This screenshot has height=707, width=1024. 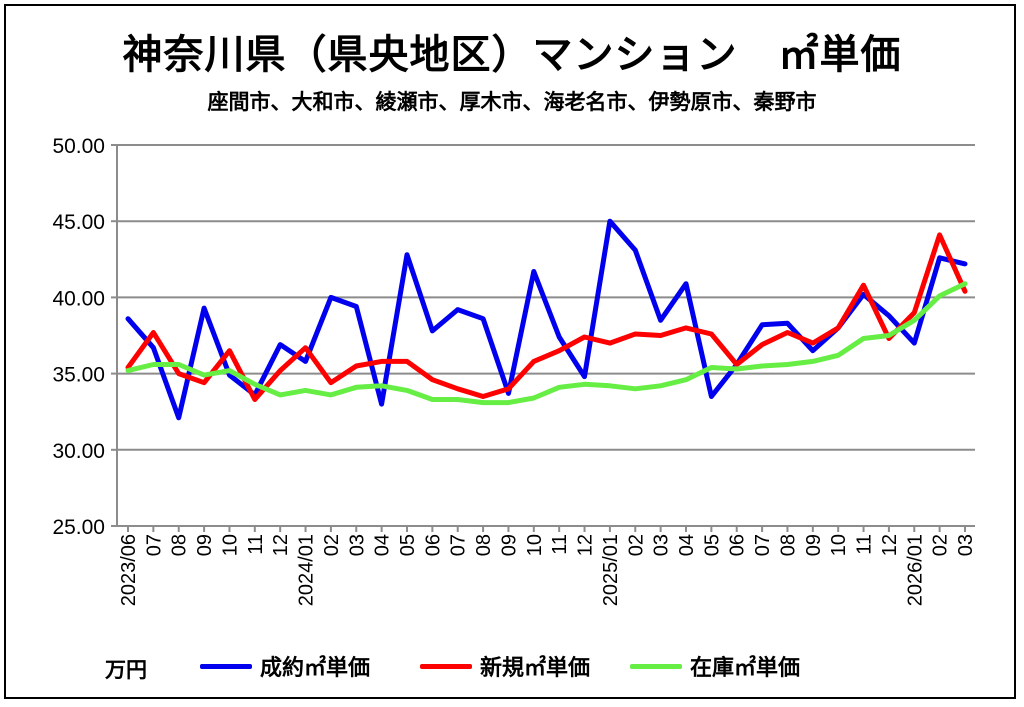 What do you see at coordinates (78, 451) in the screenshot?
I see `y-tick-label: 30.00` at bounding box center [78, 451].